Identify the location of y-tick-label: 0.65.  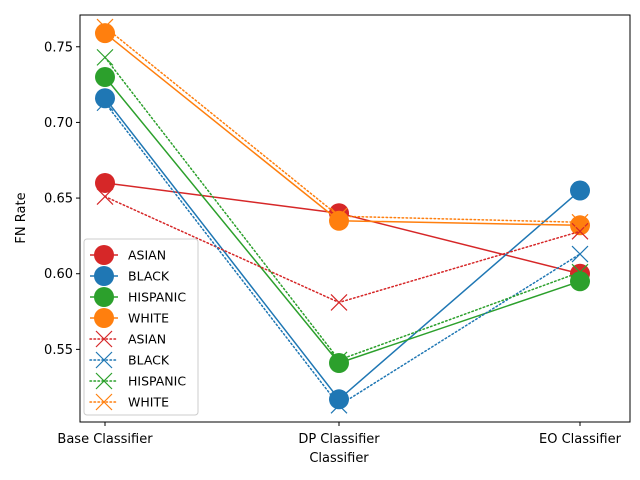
(58, 199).